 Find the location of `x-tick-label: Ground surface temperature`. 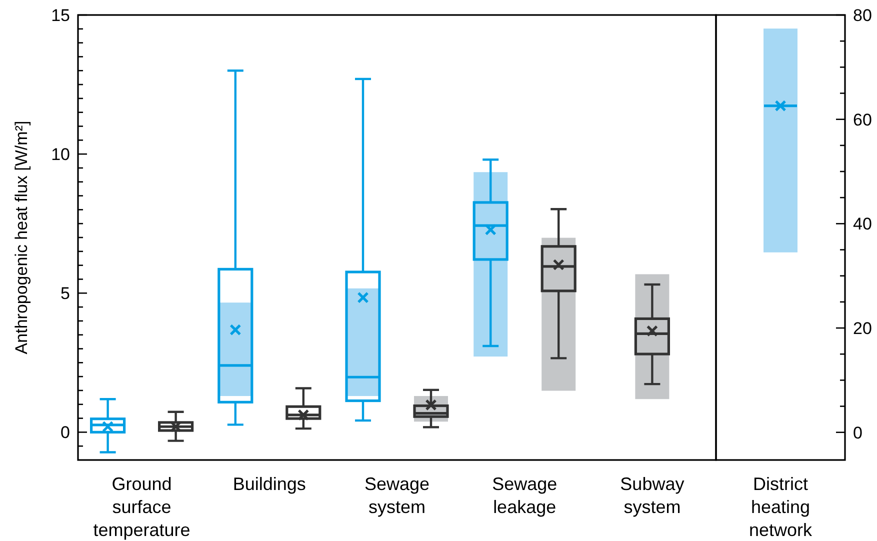

x-tick-label: Ground surface temperature is located at coordinates (141, 507).